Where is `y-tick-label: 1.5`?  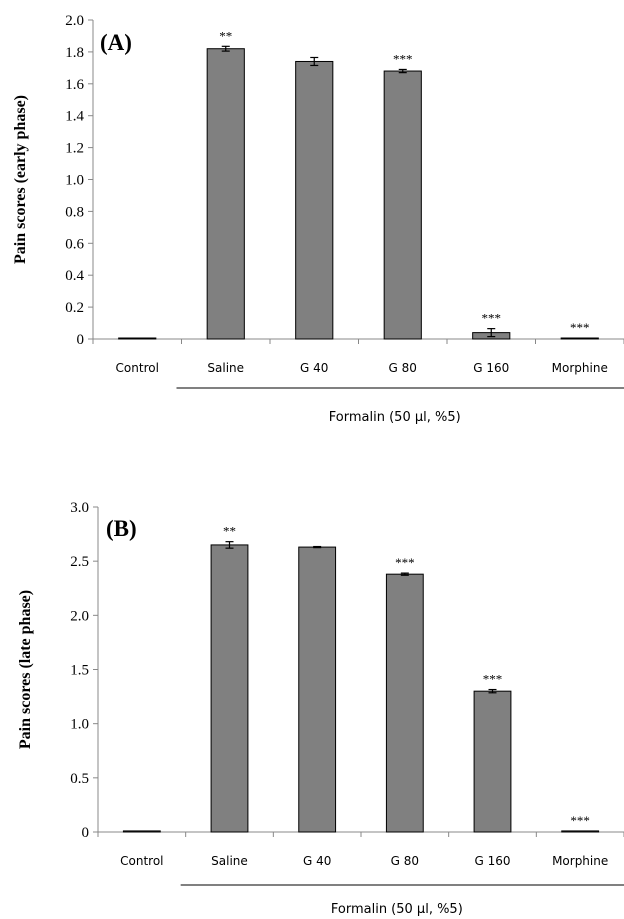 y-tick-label: 1.5 is located at coordinates (79, 671).